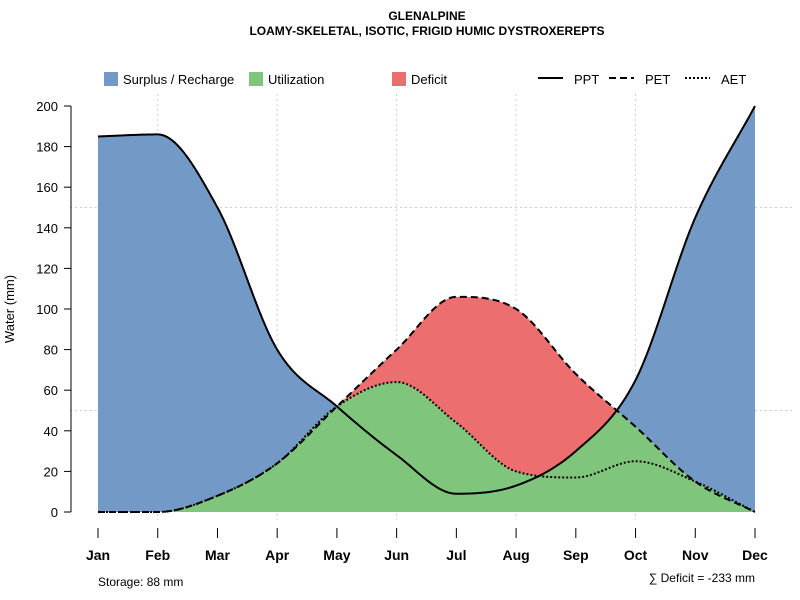 The width and height of the screenshot is (800, 600). What do you see at coordinates (733, 79) in the screenshot?
I see `legend-label: AET` at bounding box center [733, 79].